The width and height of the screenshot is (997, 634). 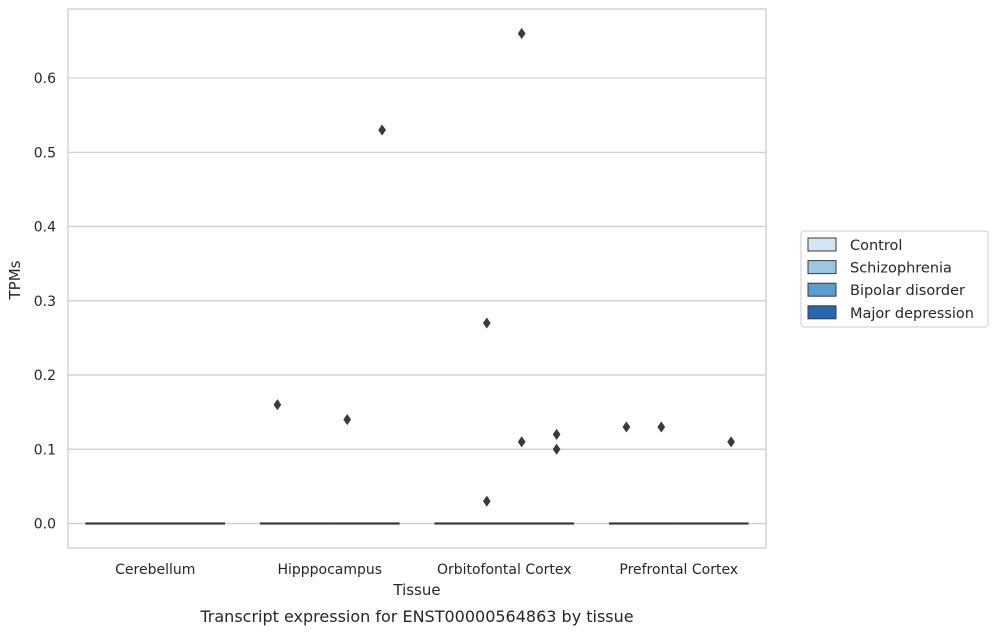 I want to click on y-tick-label: 0.4, so click(x=45, y=228).